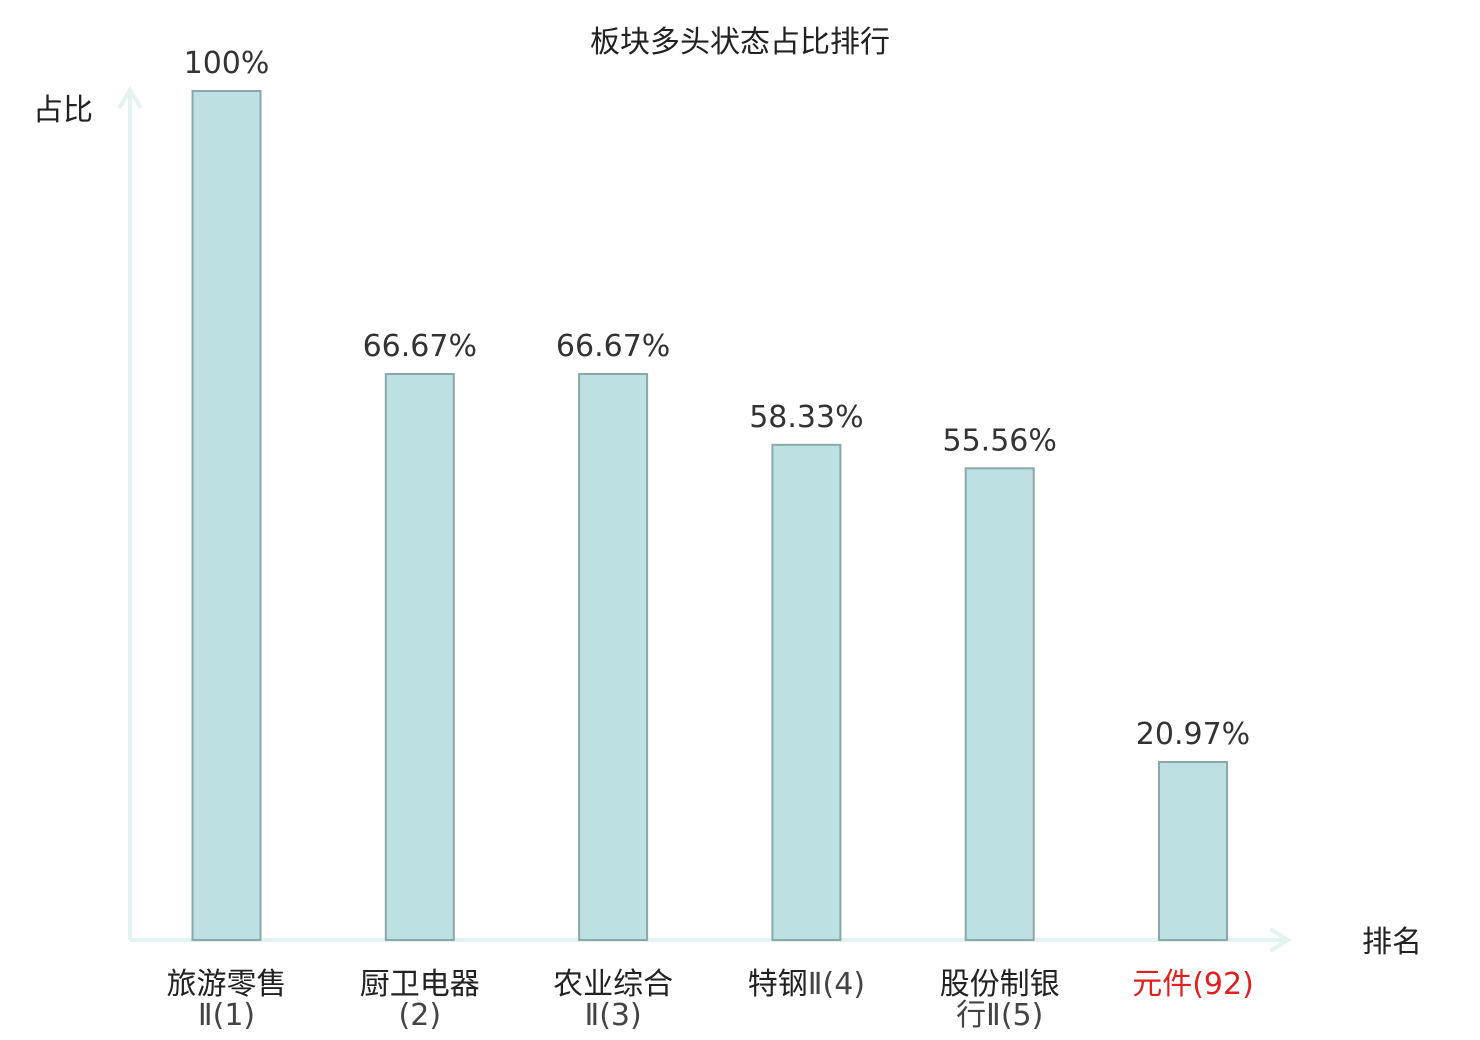 The image size is (1480, 1040). Describe the element at coordinates (613, 346) in the screenshot. I see `value-label-3: 66.67%` at that location.